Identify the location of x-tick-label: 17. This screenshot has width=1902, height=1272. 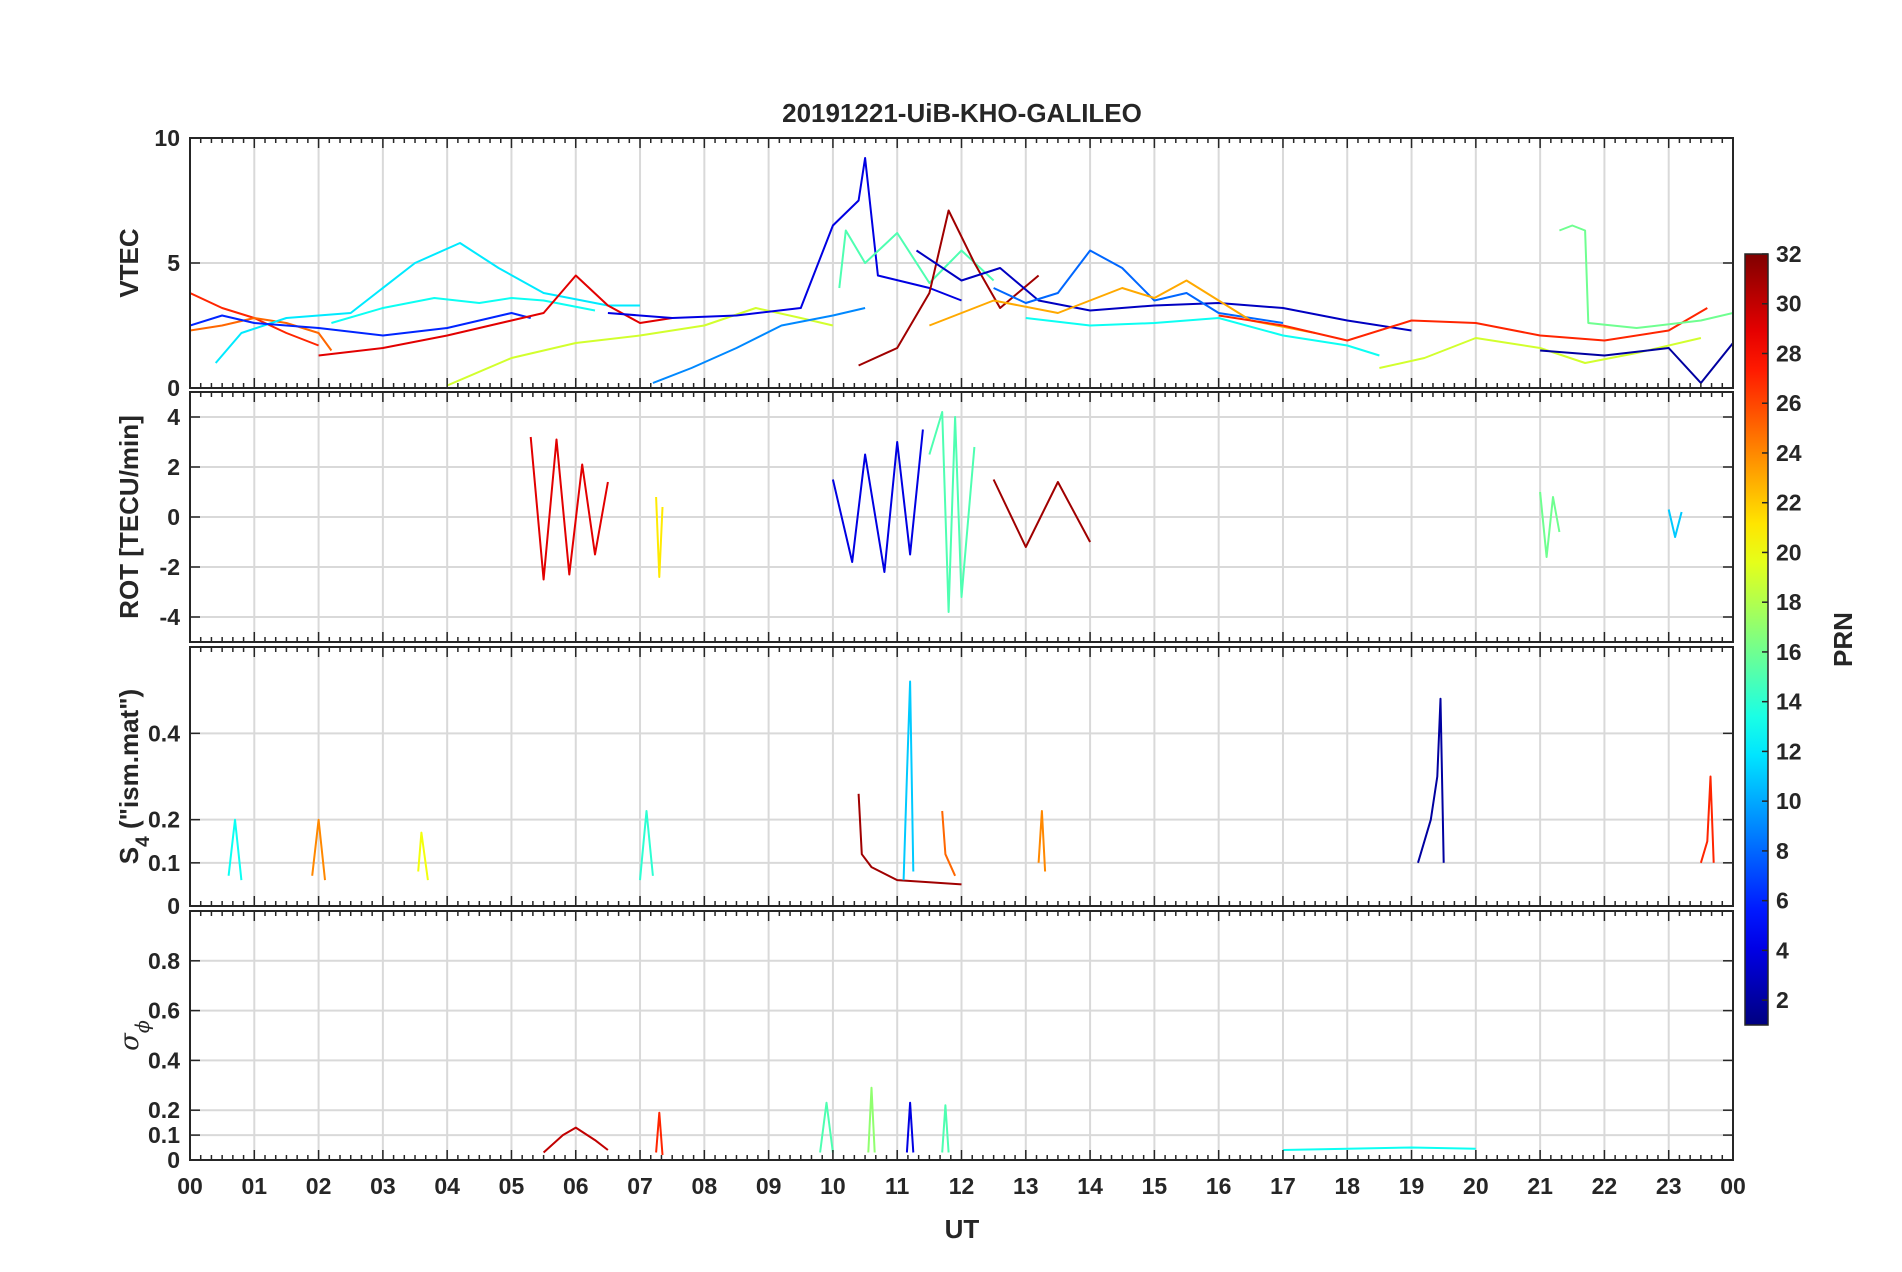
(1283, 1186).